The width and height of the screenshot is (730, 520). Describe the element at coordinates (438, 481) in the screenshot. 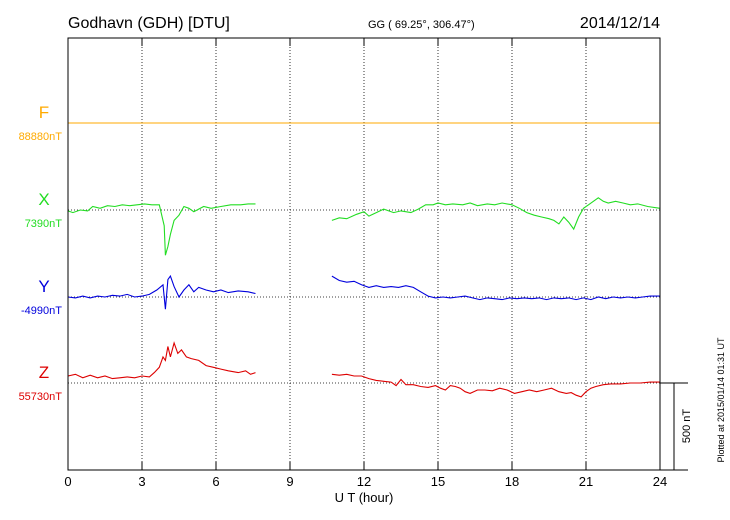

I see `x-tick-label-15: 15` at that location.